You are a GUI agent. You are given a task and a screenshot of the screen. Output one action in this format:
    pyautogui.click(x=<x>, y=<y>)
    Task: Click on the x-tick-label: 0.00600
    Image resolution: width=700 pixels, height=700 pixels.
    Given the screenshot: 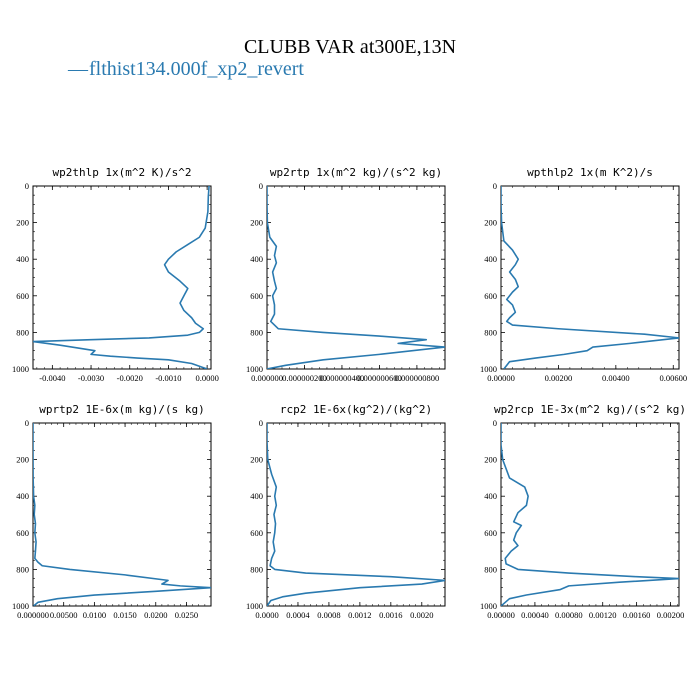 What is the action you would take?
    pyautogui.click(x=673, y=378)
    